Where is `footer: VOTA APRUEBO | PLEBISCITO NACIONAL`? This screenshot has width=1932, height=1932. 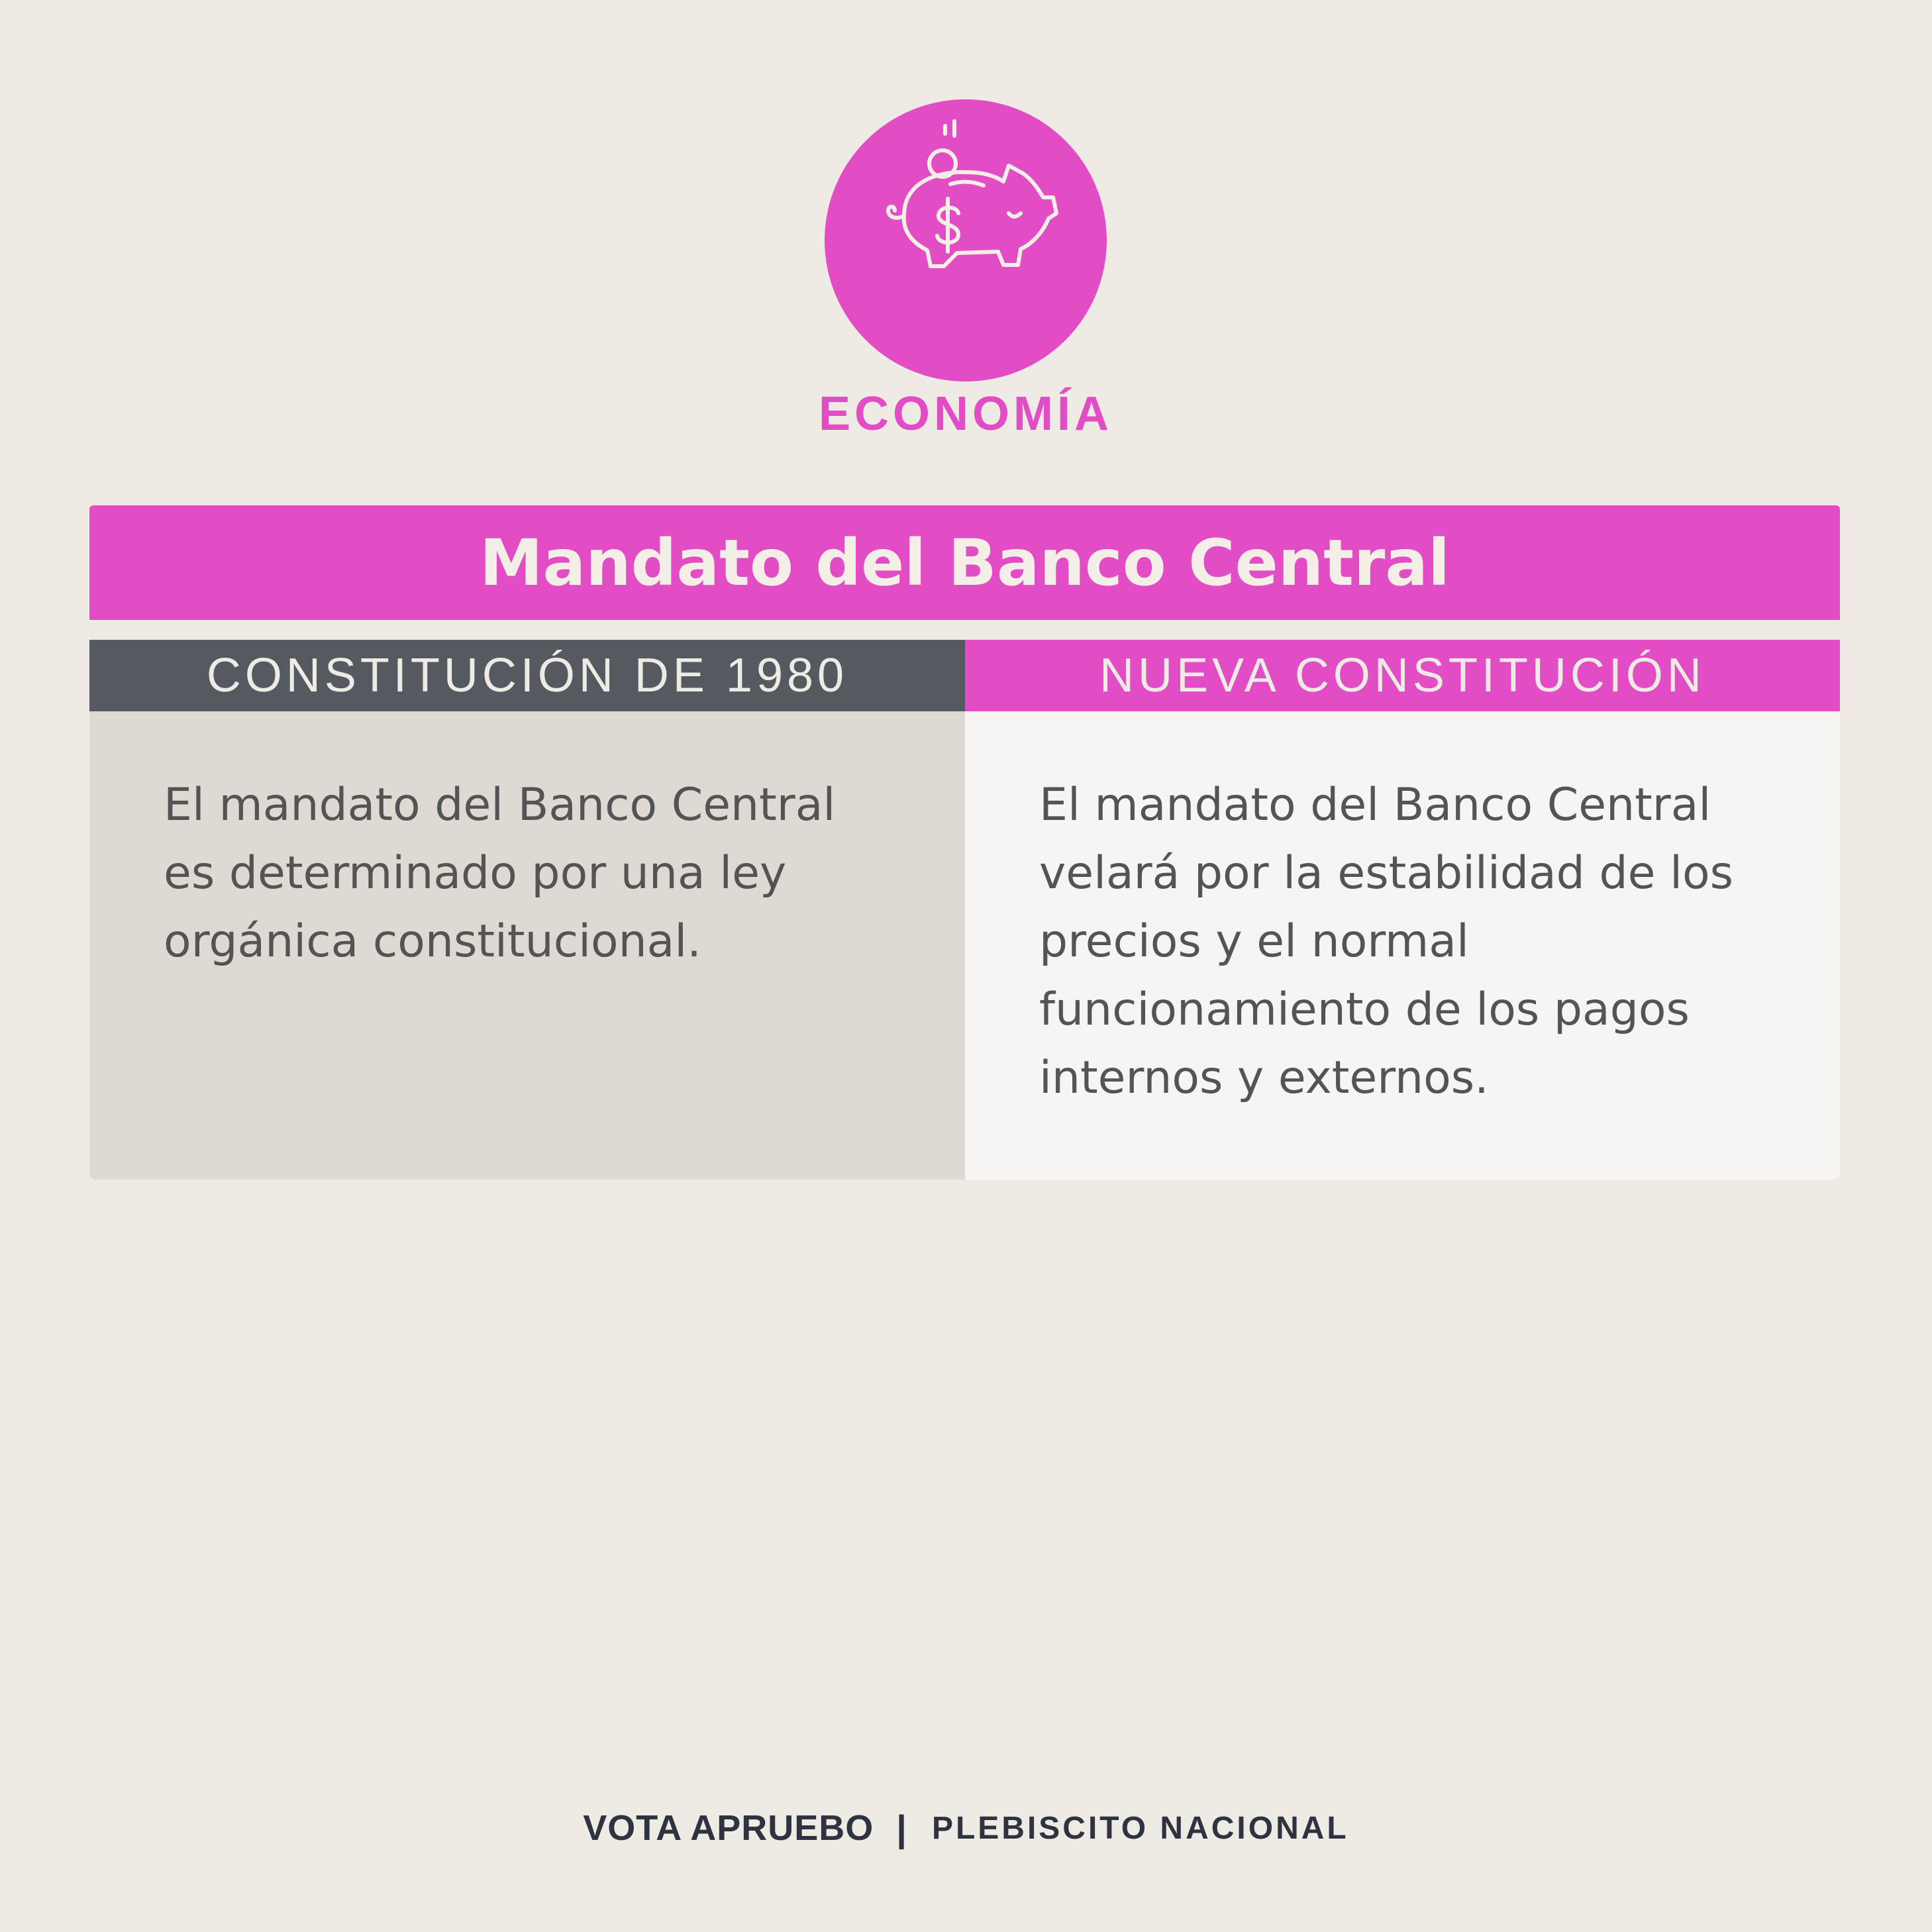 footer: VOTA APRUEBO | PLEBISCITO NACIONAL is located at coordinates (966, 1828).